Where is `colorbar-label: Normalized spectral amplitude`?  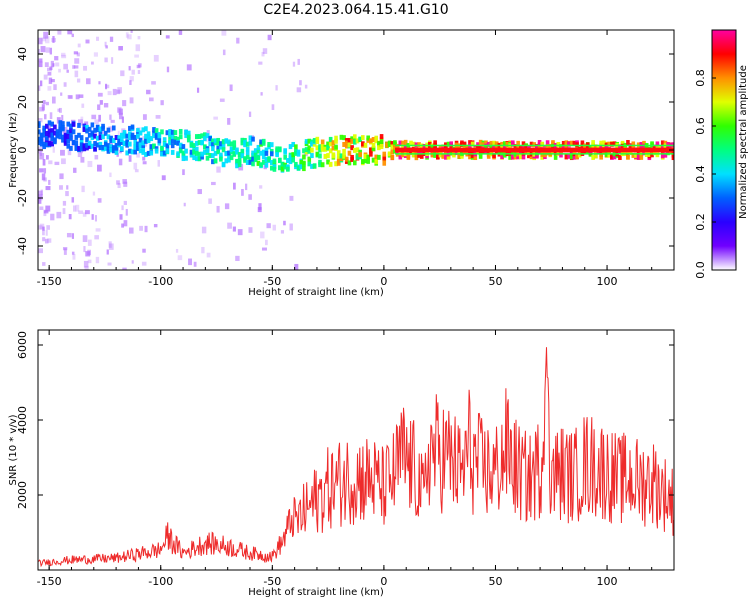 colorbar-label: Normalized spectral amplitude is located at coordinates (743, 142).